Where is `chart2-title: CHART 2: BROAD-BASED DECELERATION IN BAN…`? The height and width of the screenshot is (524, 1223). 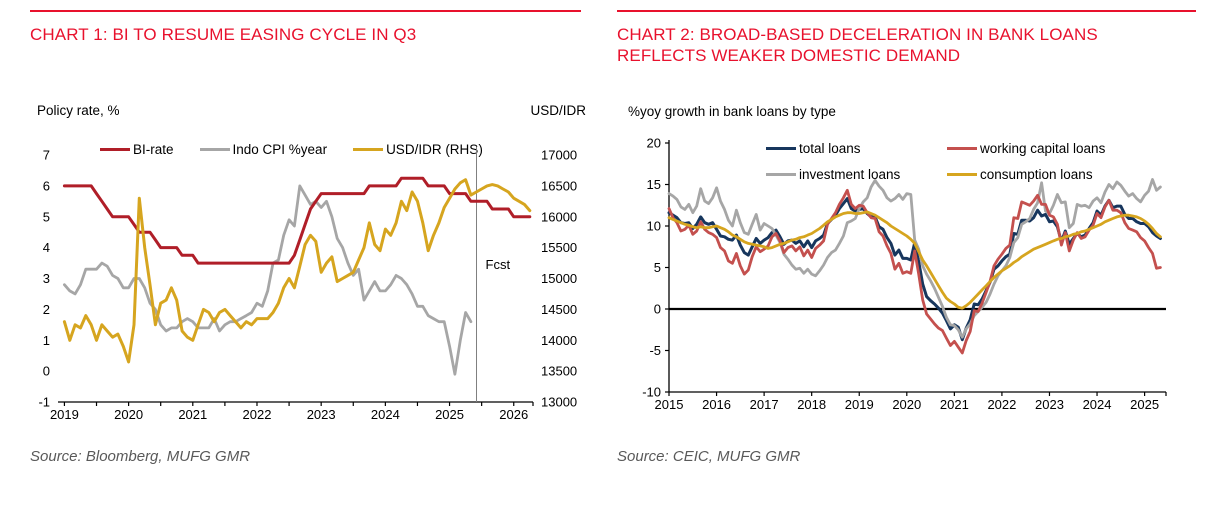
chart2-title: CHART 2: BROAD-BASED DECELERATION IN BAN… is located at coordinates (857, 45).